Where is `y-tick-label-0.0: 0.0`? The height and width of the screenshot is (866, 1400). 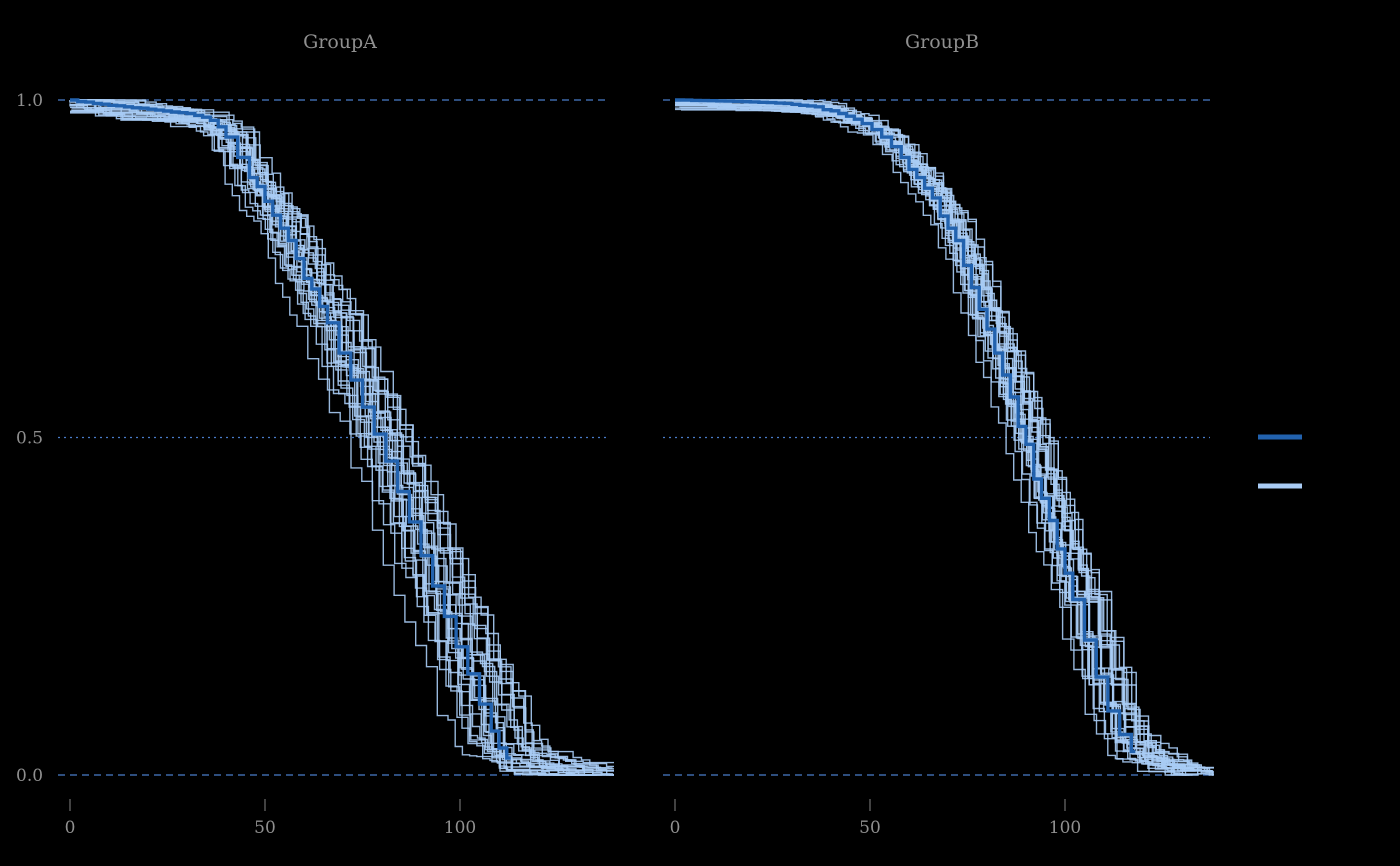
y-tick-label-0.0: 0.0 is located at coordinates (29, 776).